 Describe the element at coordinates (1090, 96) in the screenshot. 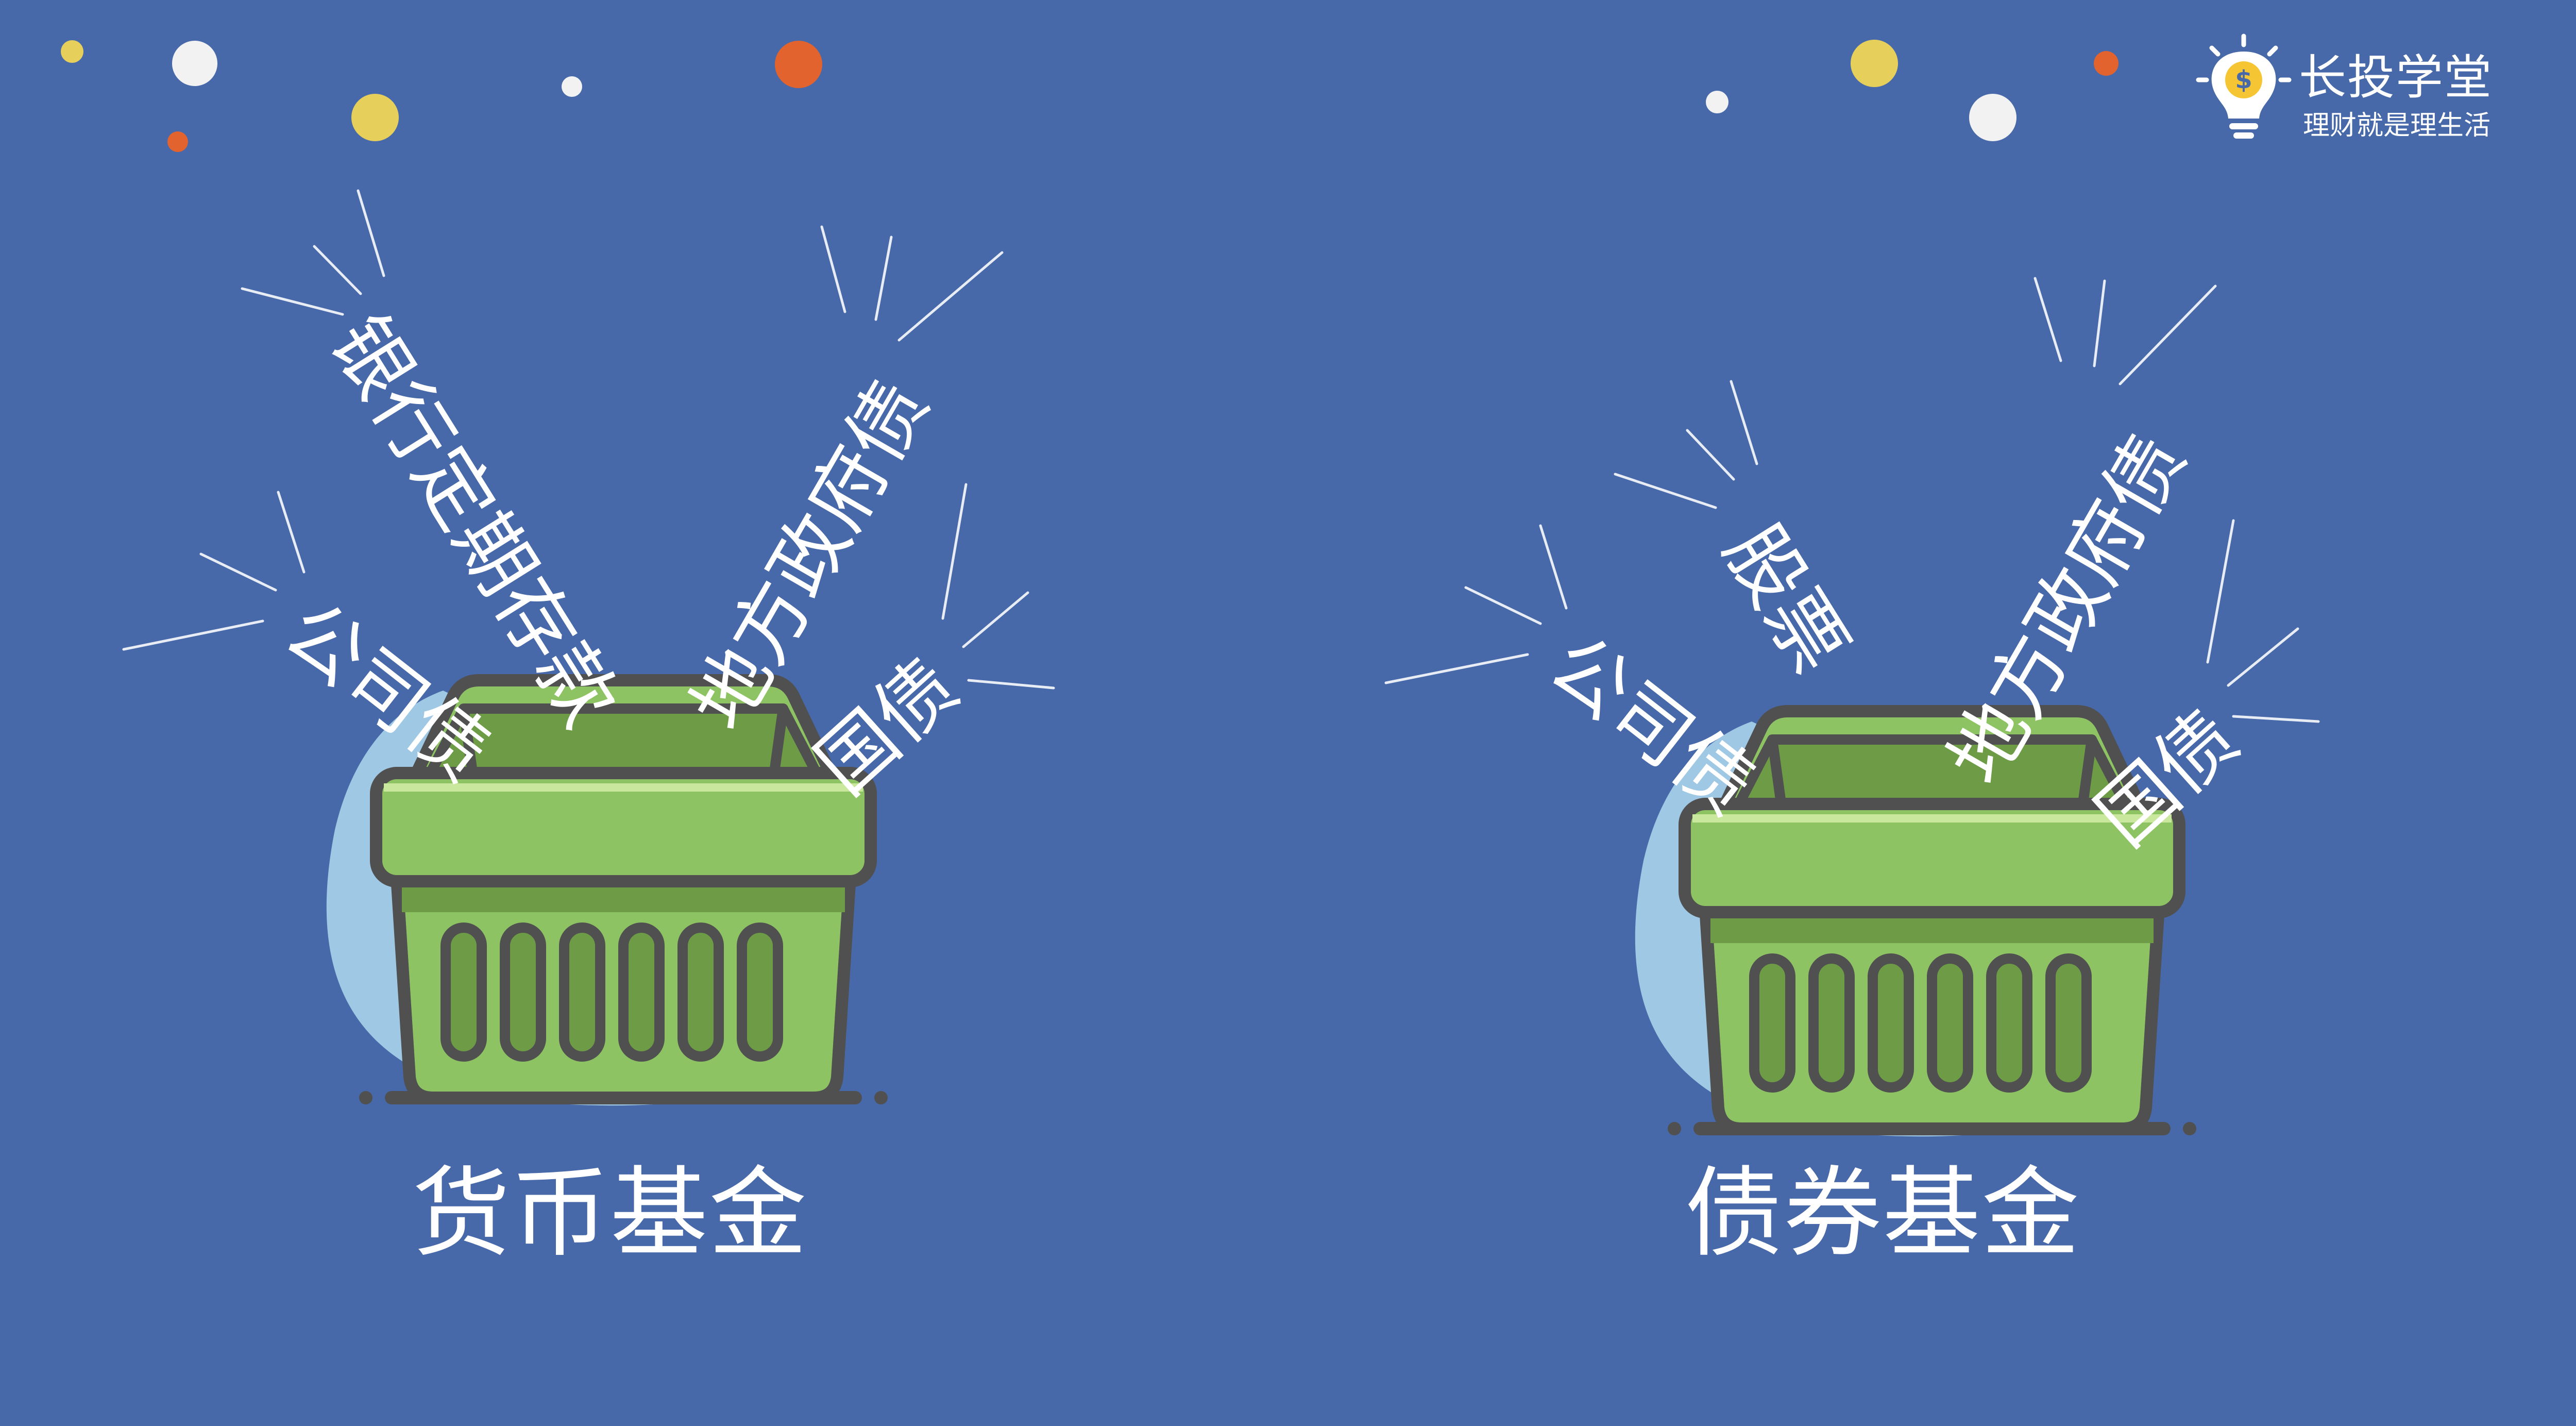

I see `decorative-dots` at that location.